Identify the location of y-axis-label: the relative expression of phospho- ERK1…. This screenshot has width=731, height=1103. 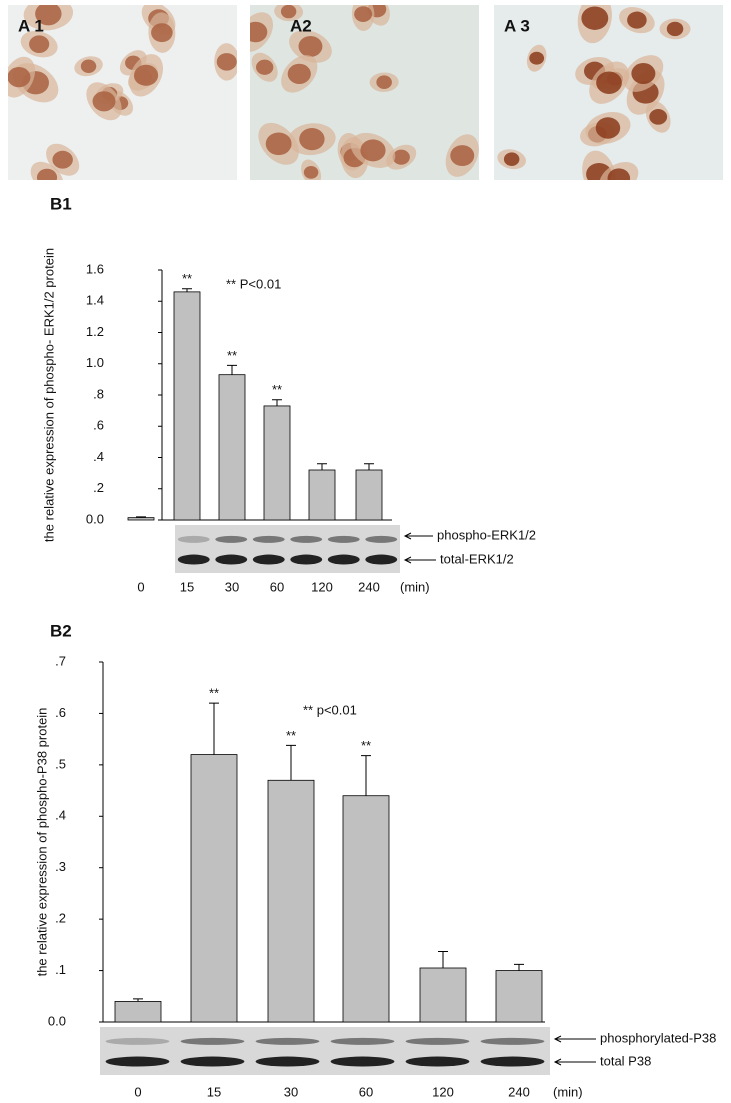
(48, 395).